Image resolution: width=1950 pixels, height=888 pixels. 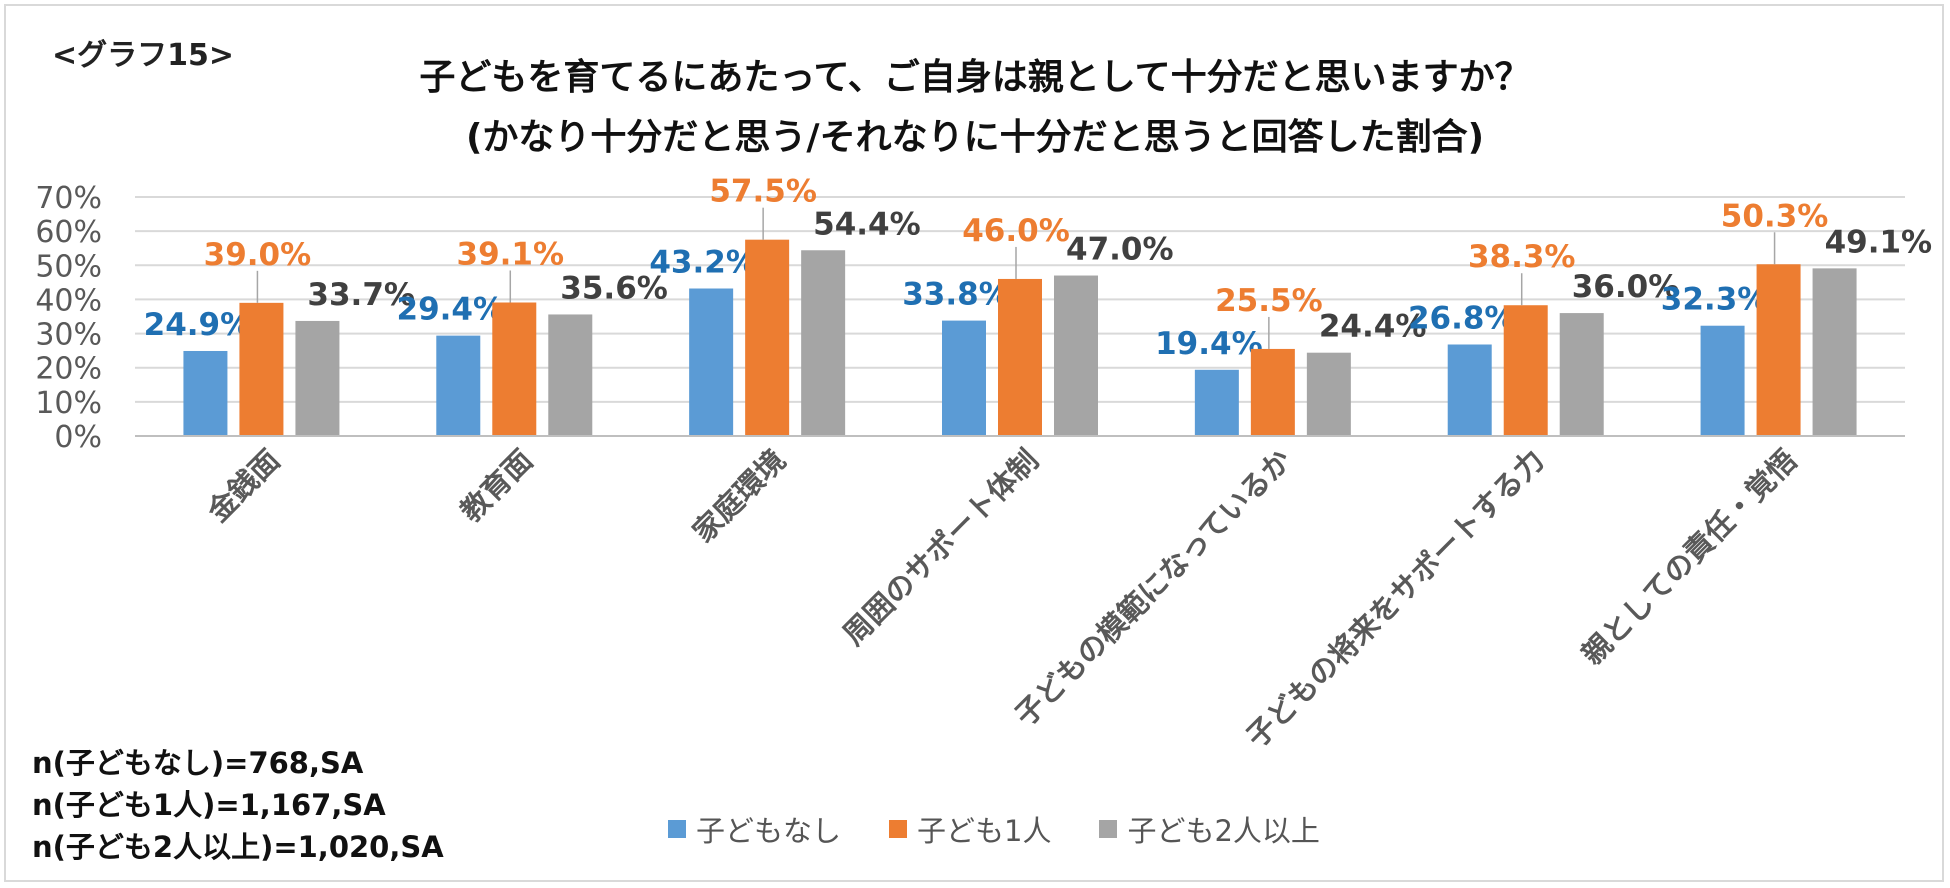 What do you see at coordinates (78, 437) in the screenshot?
I see `y-tick-label: 0%` at bounding box center [78, 437].